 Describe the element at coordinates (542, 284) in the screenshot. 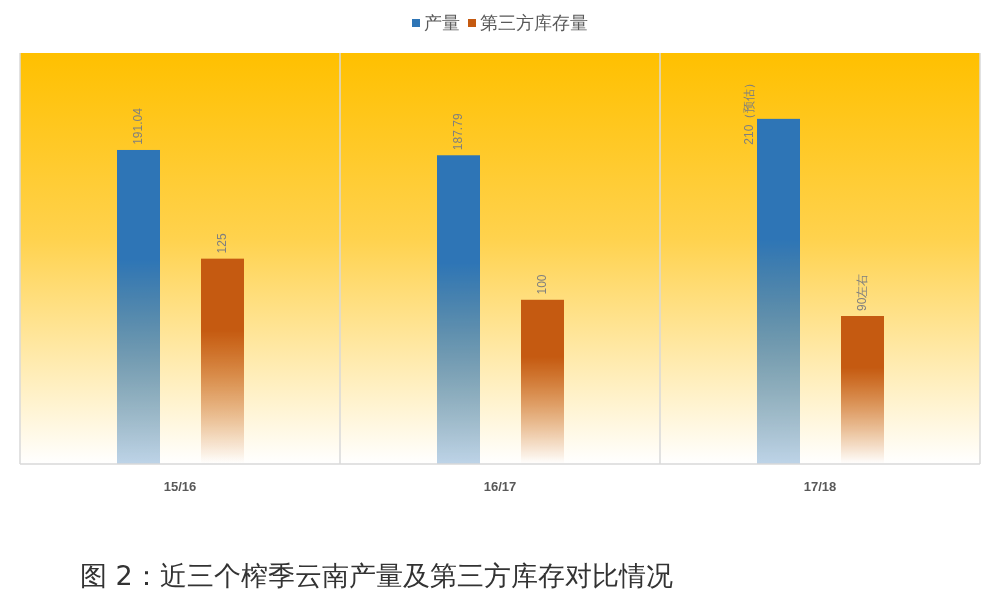

I see `data-label: 100` at that location.